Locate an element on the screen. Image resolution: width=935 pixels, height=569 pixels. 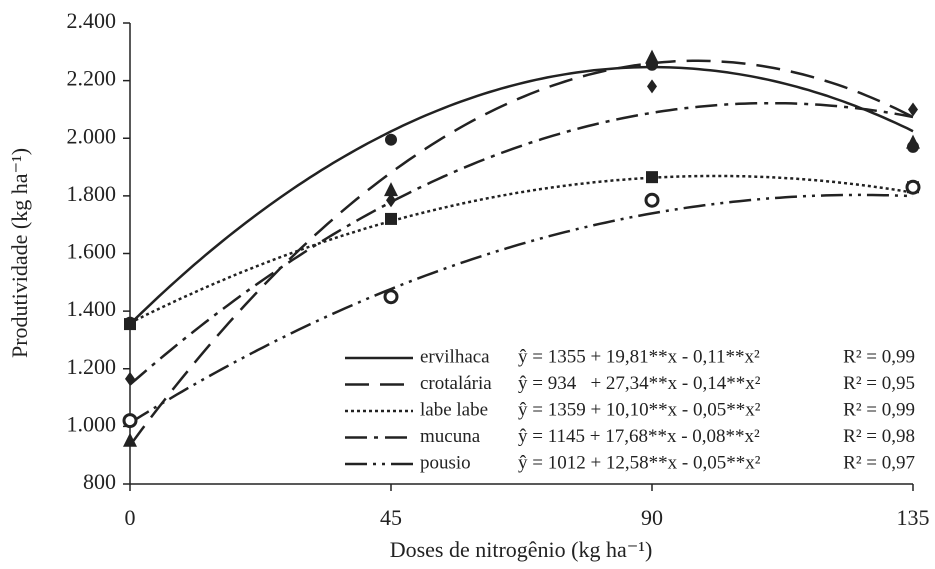
legend-equation: ŷ = 1359 + 10,10**x - 0,05**x² is located at coordinates (639, 409).